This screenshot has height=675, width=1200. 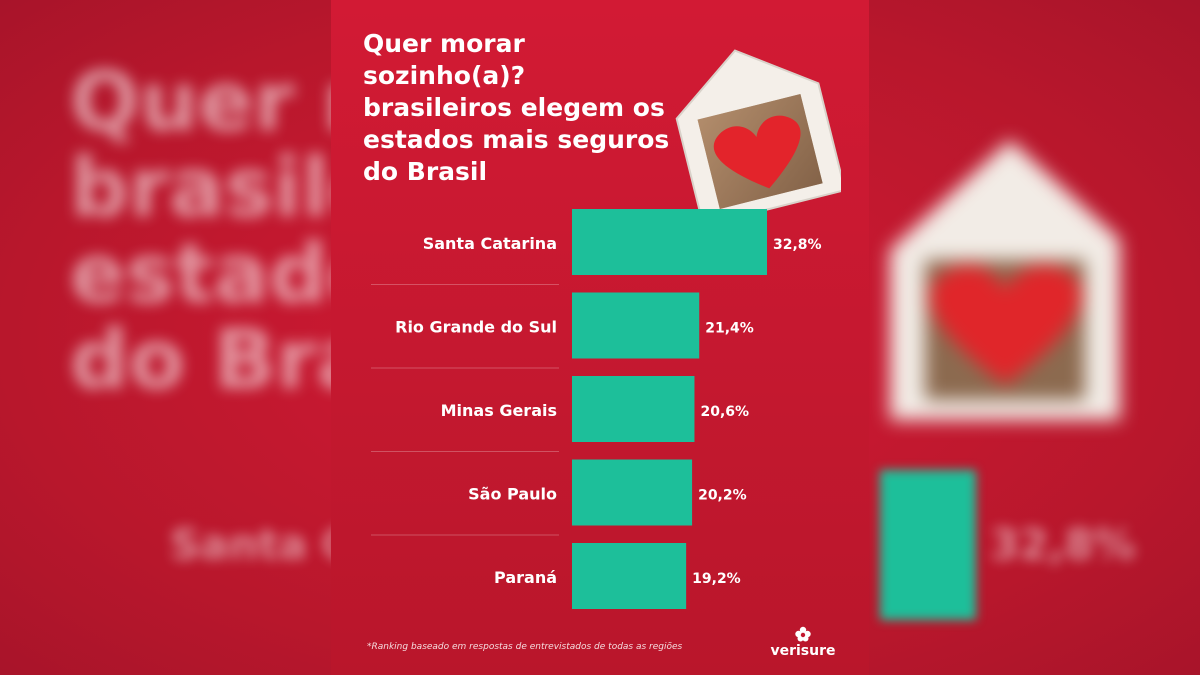 What do you see at coordinates (632, 492) in the screenshot?
I see `bar-s-o-paulo` at bounding box center [632, 492].